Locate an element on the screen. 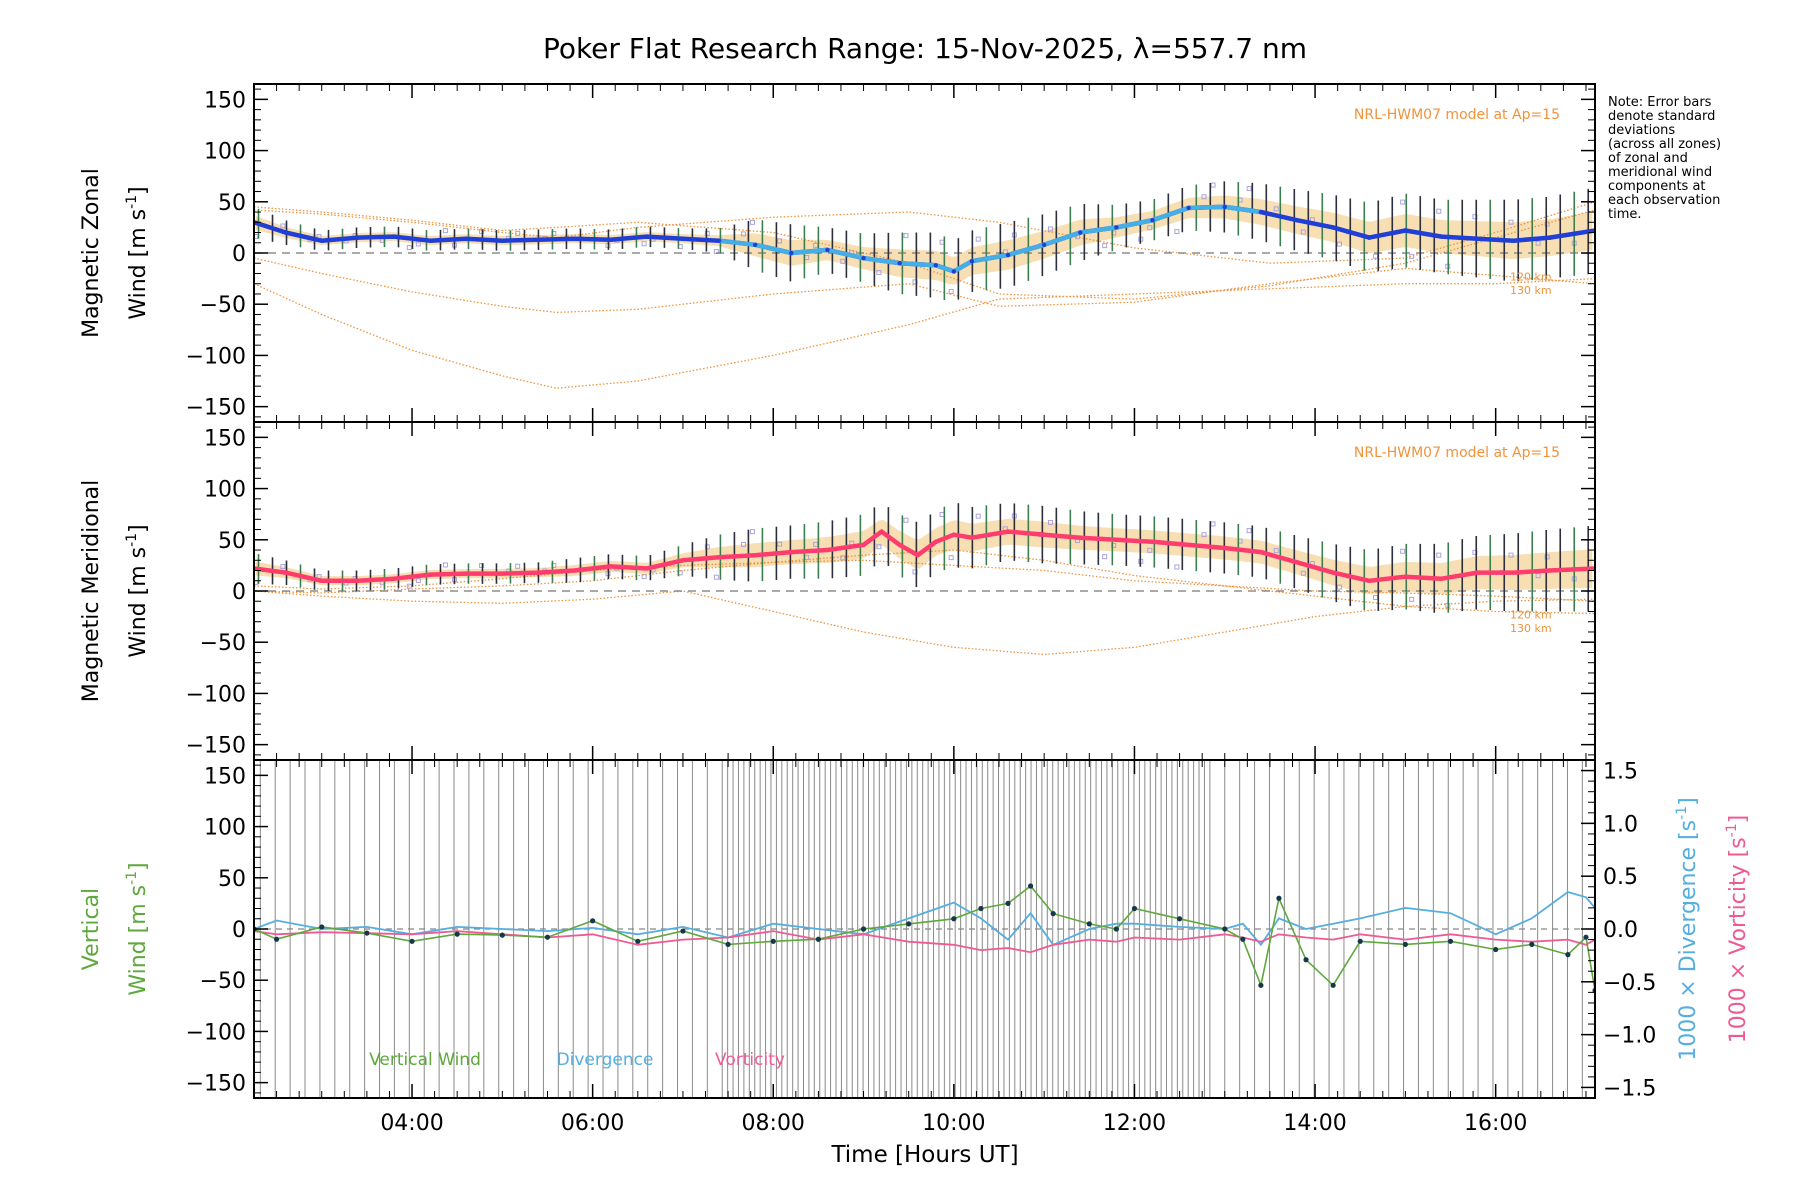  label-part: 1000 × Vorticity [s is located at coordinates (1738, 940).